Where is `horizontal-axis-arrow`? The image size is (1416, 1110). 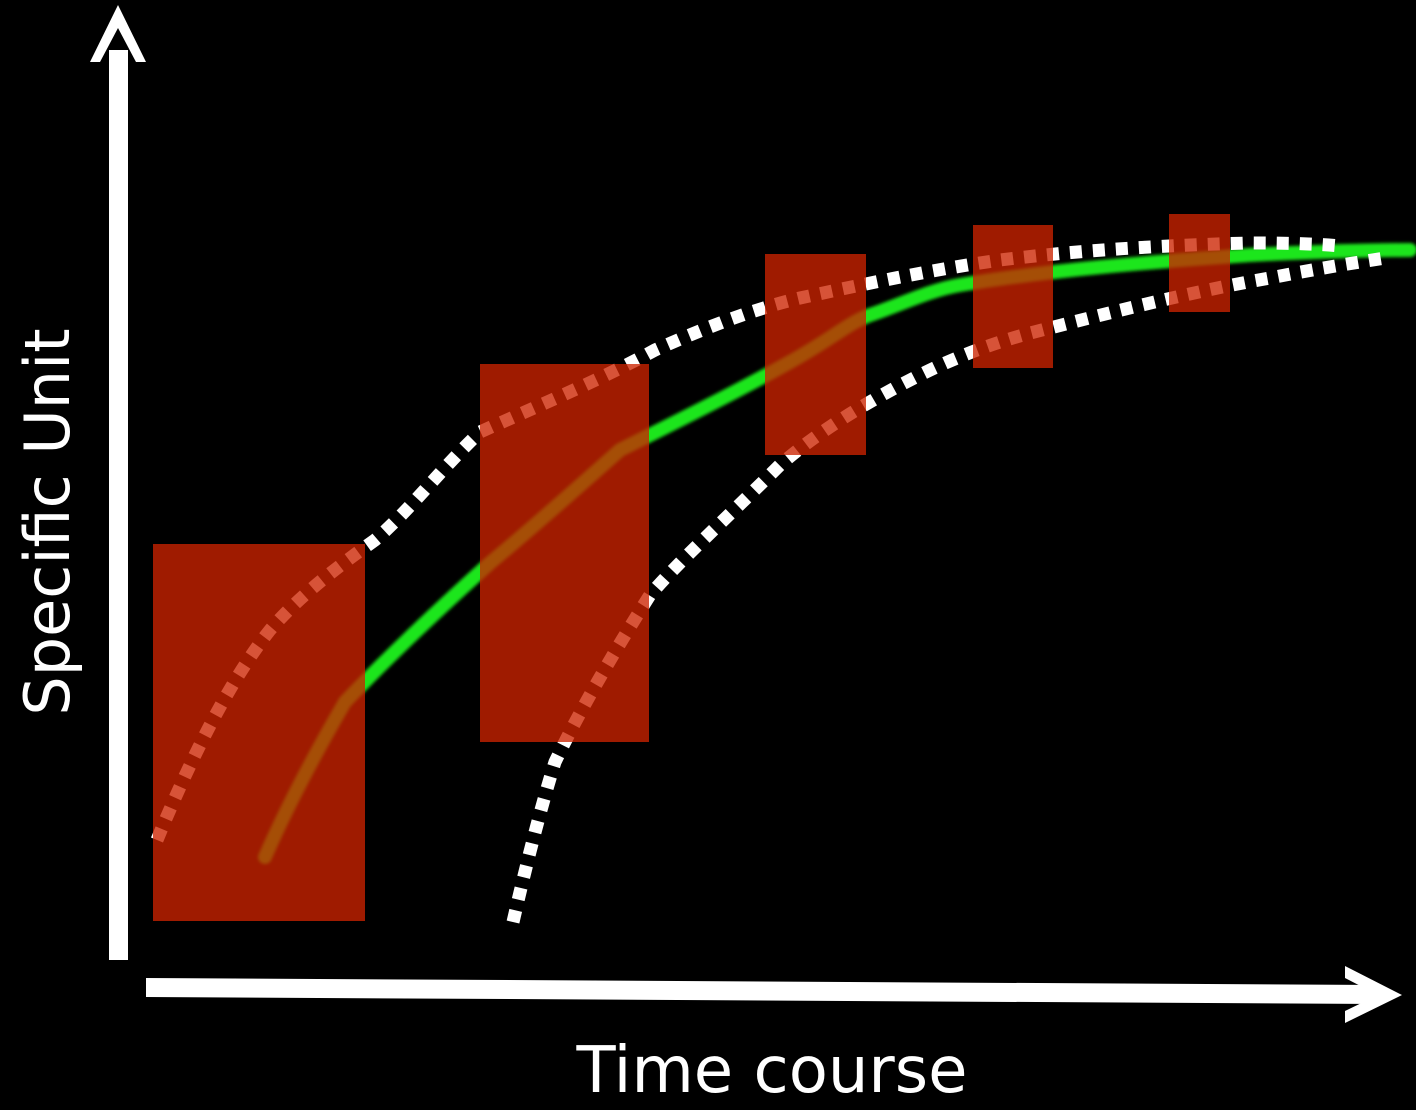 horizontal-axis-arrow is located at coordinates (774, 994).